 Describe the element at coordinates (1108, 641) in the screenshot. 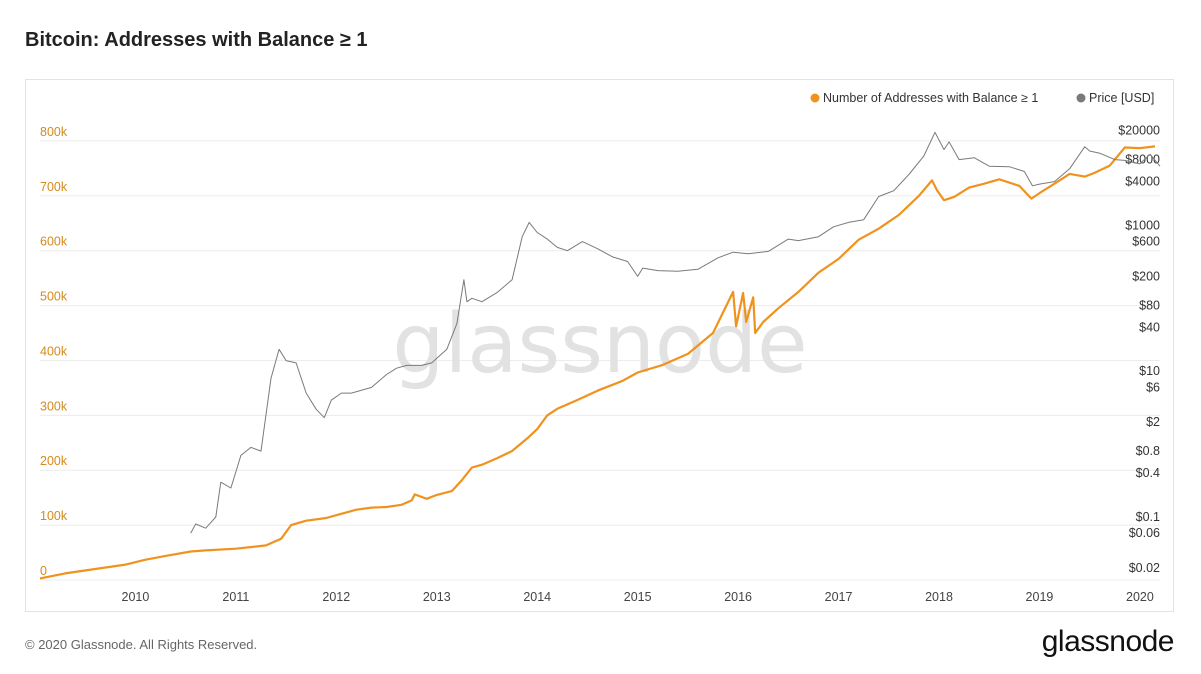

I see `glassnode-logo: glassnode` at that location.